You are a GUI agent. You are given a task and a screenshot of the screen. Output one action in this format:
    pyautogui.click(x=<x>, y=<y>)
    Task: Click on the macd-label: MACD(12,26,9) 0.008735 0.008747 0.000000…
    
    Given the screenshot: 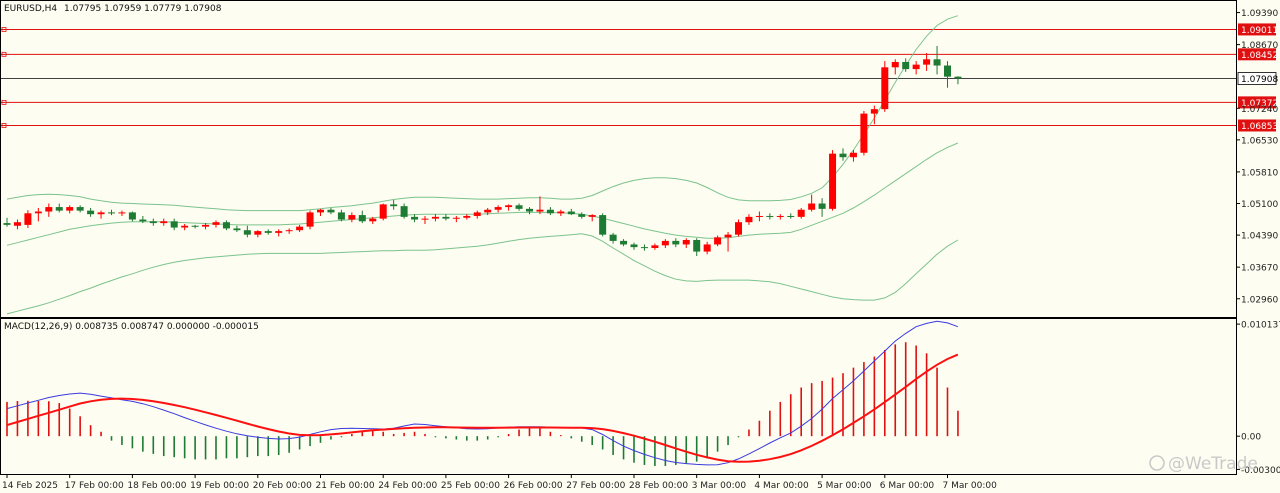 What is the action you would take?
    pyautogui.click(x=131, y=327)
    